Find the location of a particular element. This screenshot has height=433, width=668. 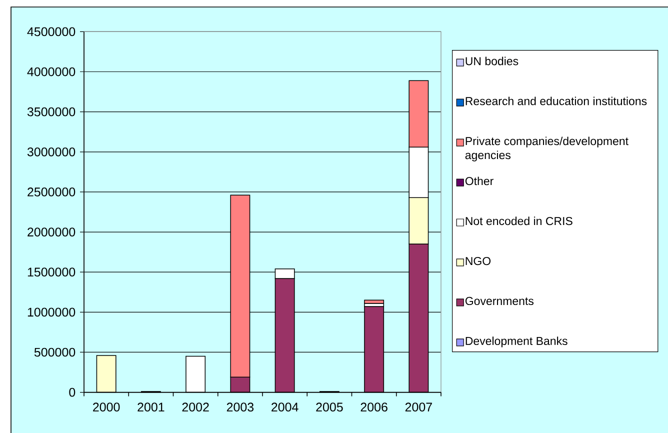

y-tick-label: 1000000 is located at coordinates (52, 312).